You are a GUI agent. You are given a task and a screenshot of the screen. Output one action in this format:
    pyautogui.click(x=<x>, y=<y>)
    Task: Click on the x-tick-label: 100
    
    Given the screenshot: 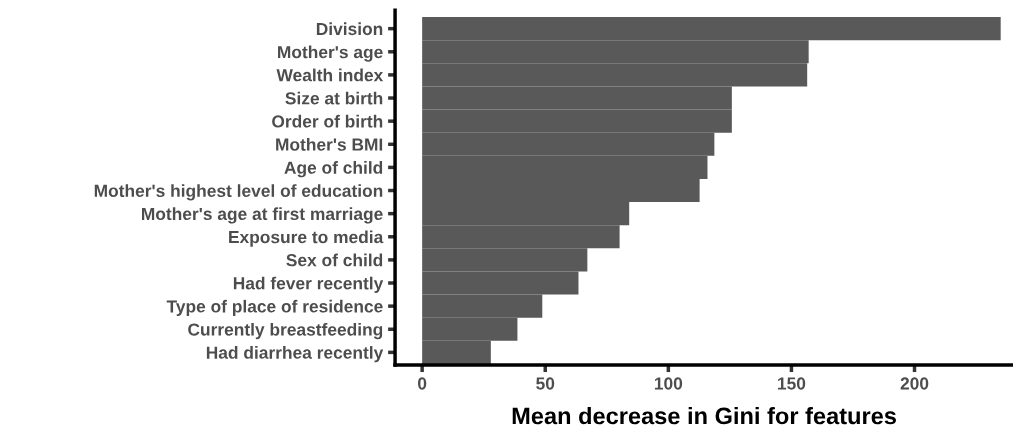 What is the action you would take?
    pyautogui.click(x=668, y=383)
    